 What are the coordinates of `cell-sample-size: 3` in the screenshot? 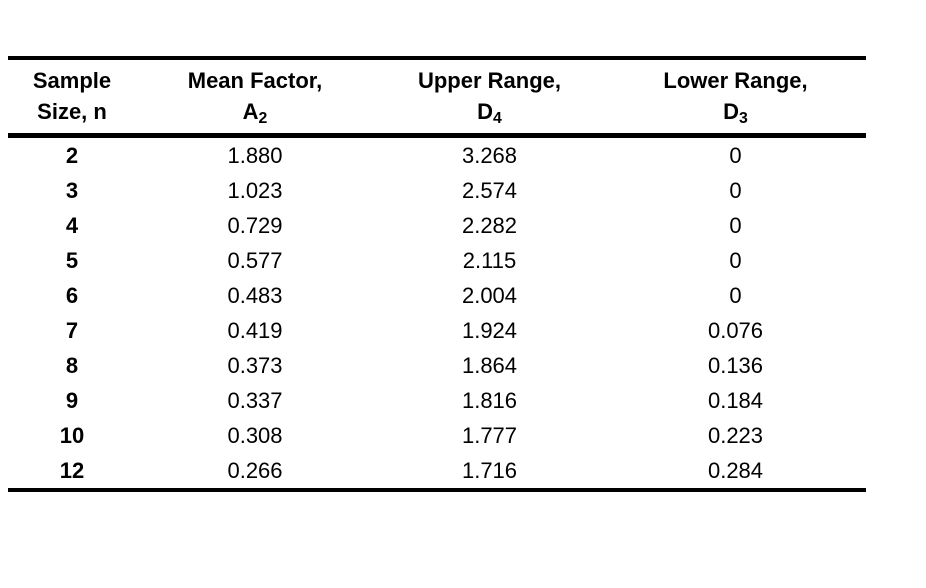 It's located at (72, 190).